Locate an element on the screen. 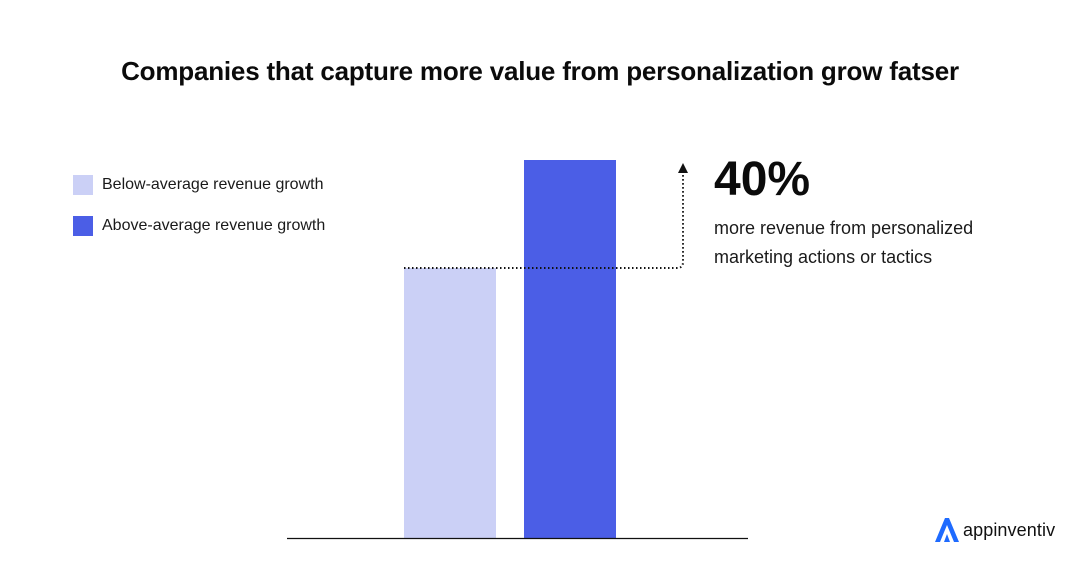 The width and height of the screenshot is (1080, 569). legend-label-below-average: Below-average revenue growth is located at coordinates (213, 184).